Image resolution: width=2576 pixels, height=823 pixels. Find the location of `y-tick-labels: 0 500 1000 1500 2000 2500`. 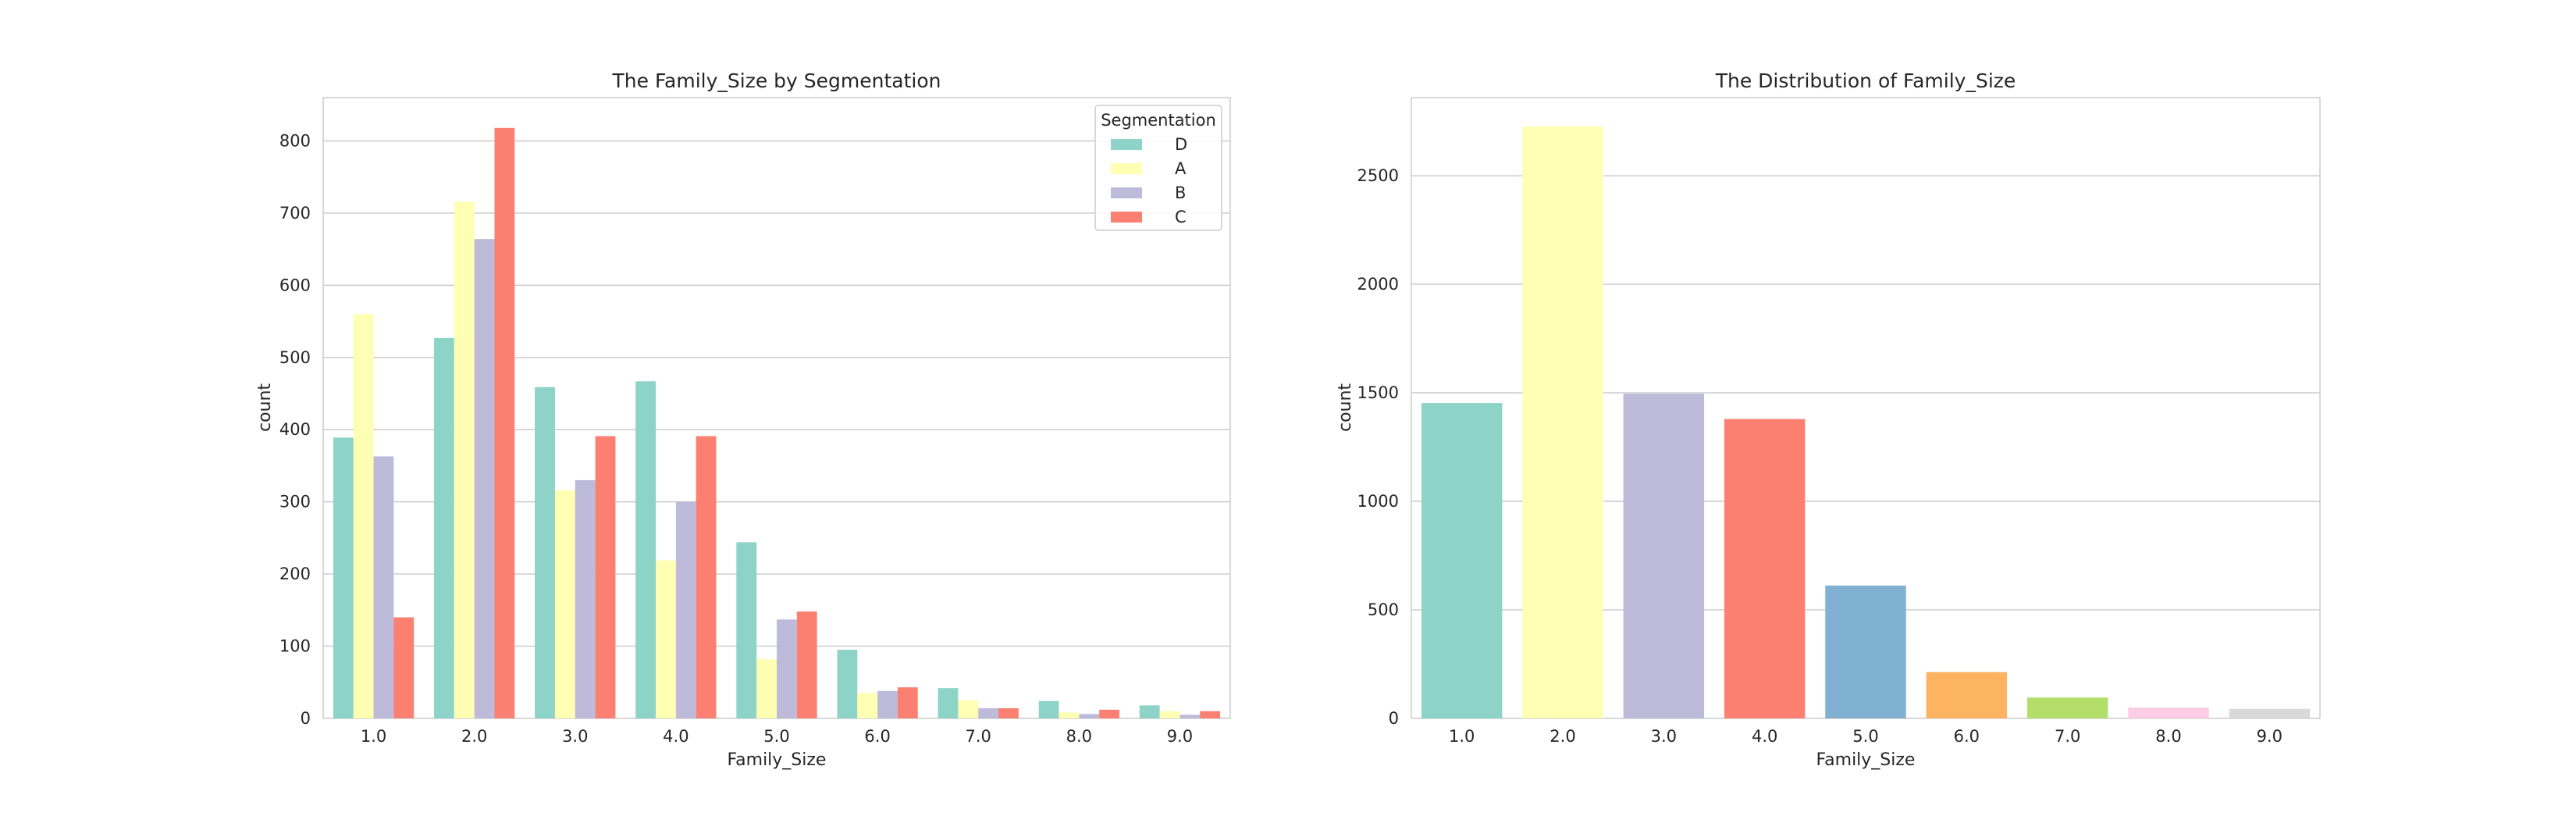

y-tick-labels: 0 500 1000 1500 2000 2500 is located at coordinates (1378, 447).